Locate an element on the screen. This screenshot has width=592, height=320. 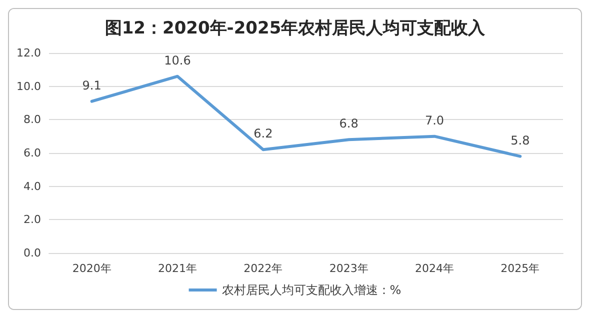
legend-label: 农村居民人均可支配收入增速：% is located at coordinates (312, 290).